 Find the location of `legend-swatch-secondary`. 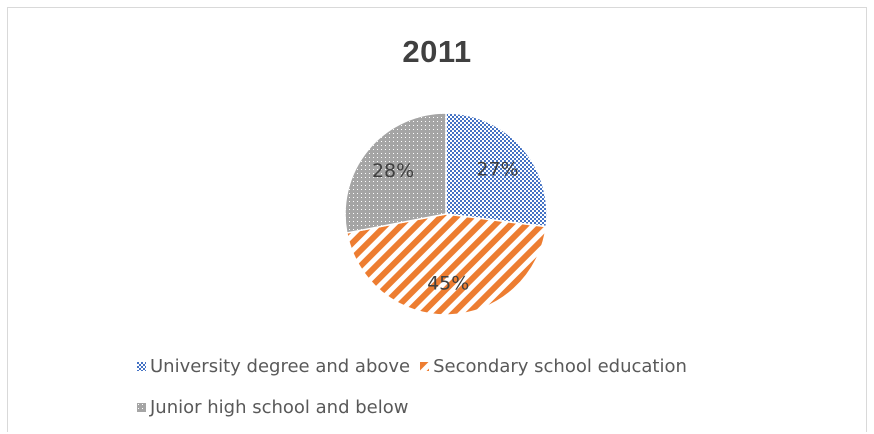

legend-swatch-secondary is located at coordinates (425, 366).